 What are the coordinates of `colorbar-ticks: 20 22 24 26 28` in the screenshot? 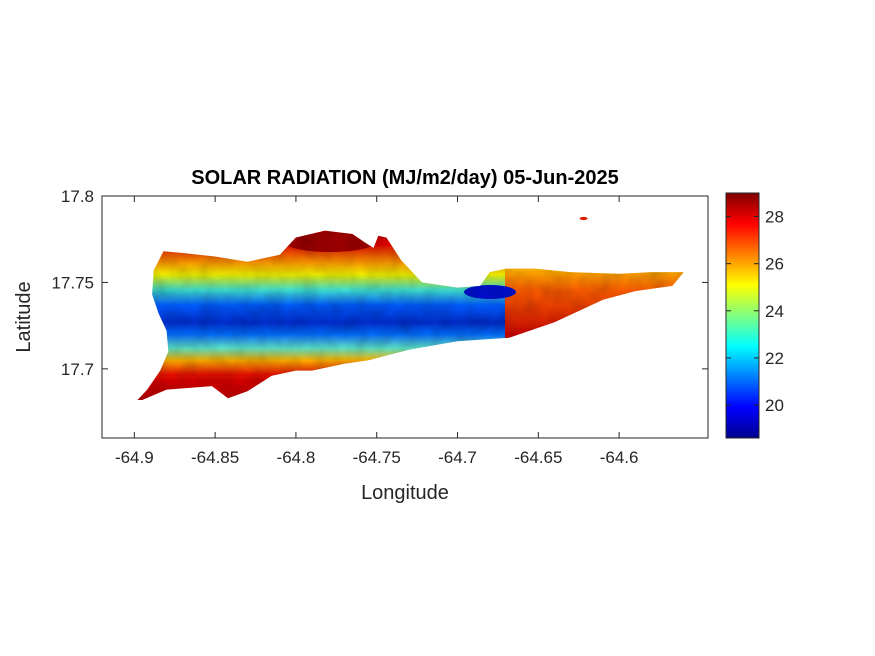 It's located at (755, 311).